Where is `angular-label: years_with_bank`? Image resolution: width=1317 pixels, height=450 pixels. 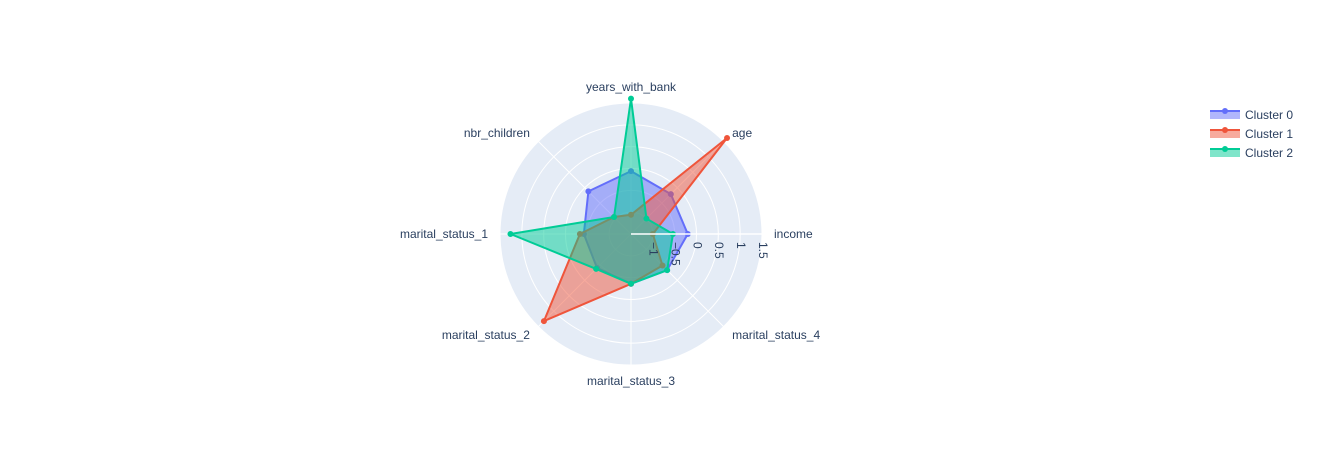 angular-label: years_with_bank is located at coordinates (631, 87).